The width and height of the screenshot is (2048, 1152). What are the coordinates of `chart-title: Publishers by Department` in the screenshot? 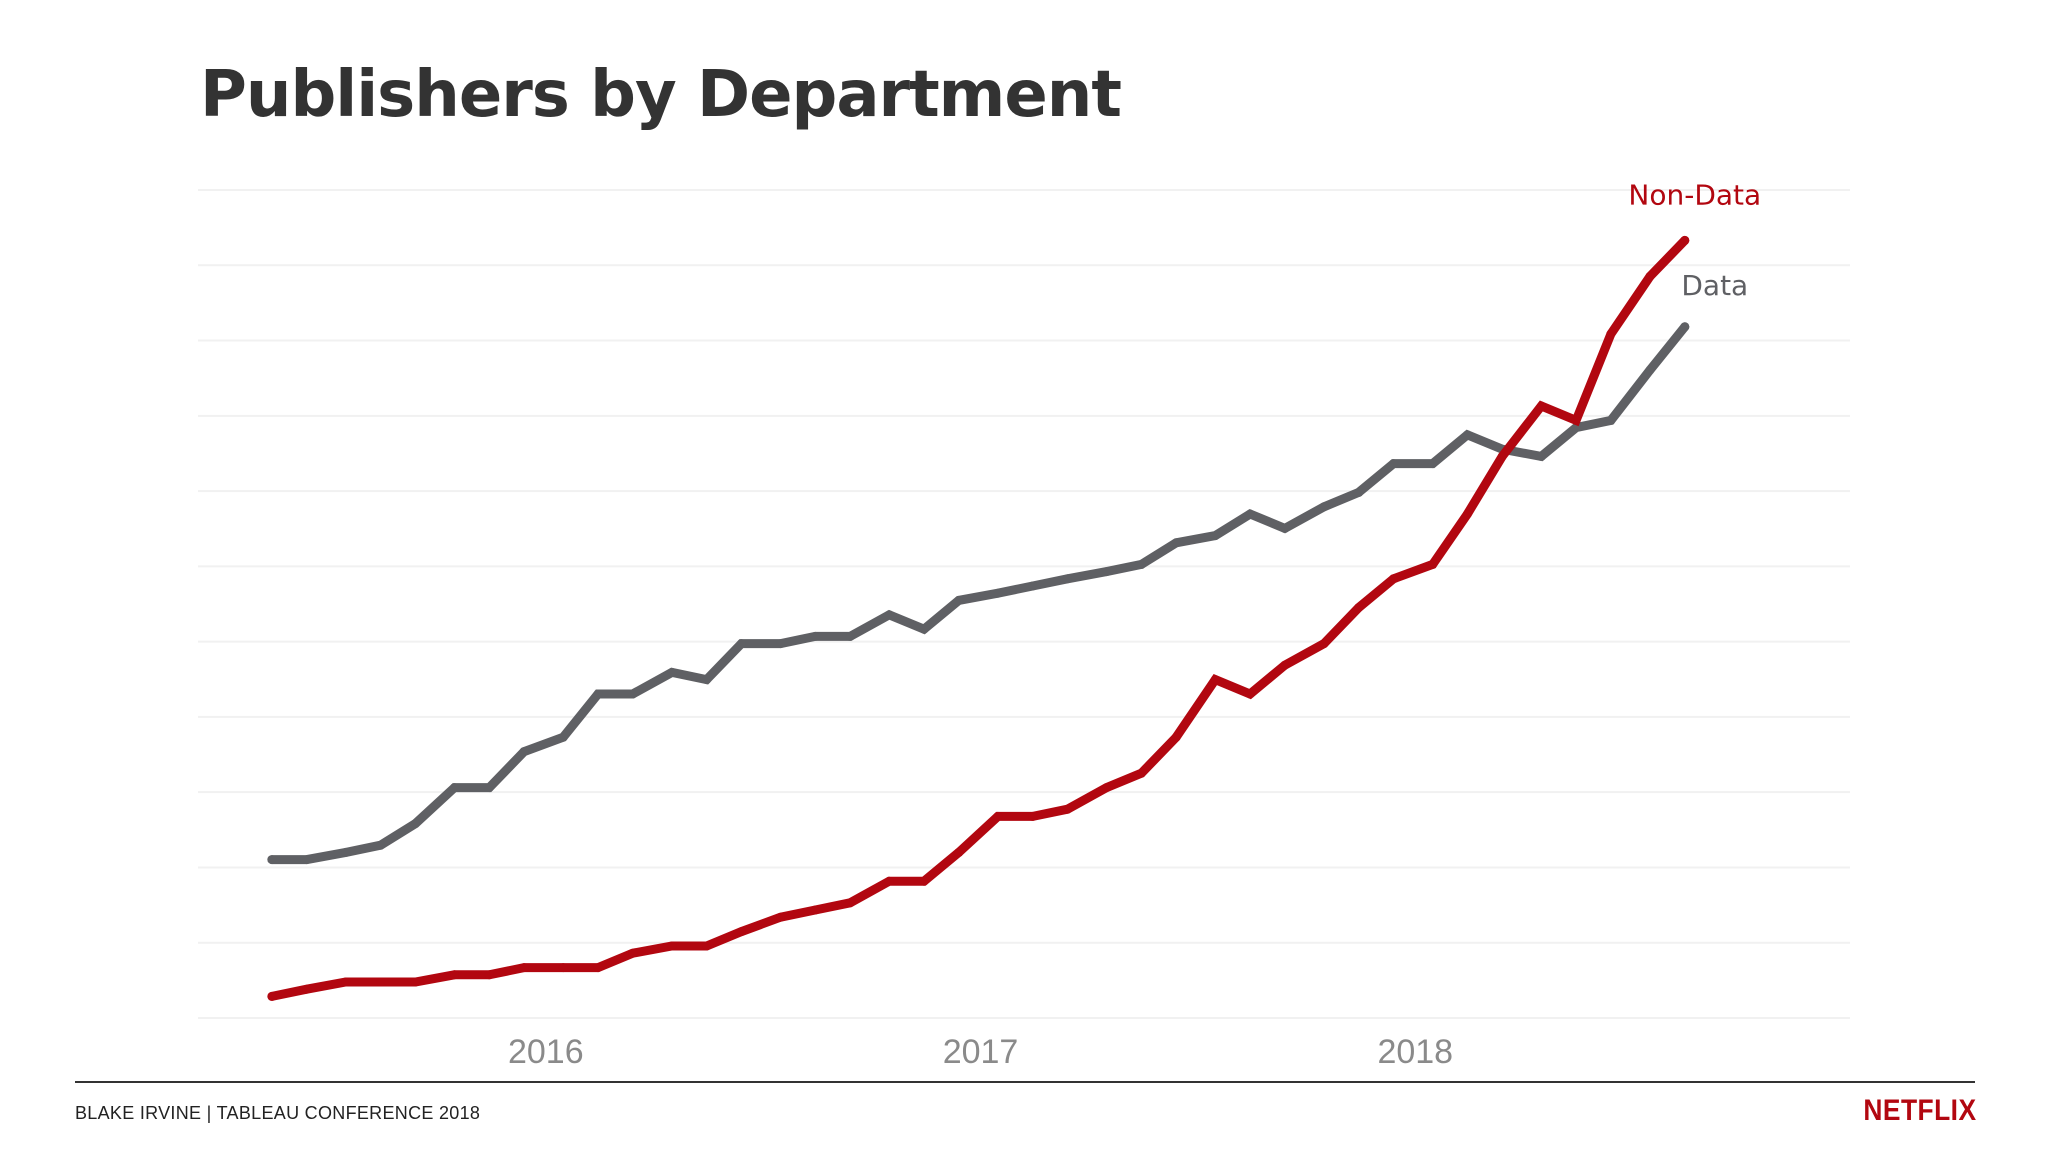 It's located at (661, 95).